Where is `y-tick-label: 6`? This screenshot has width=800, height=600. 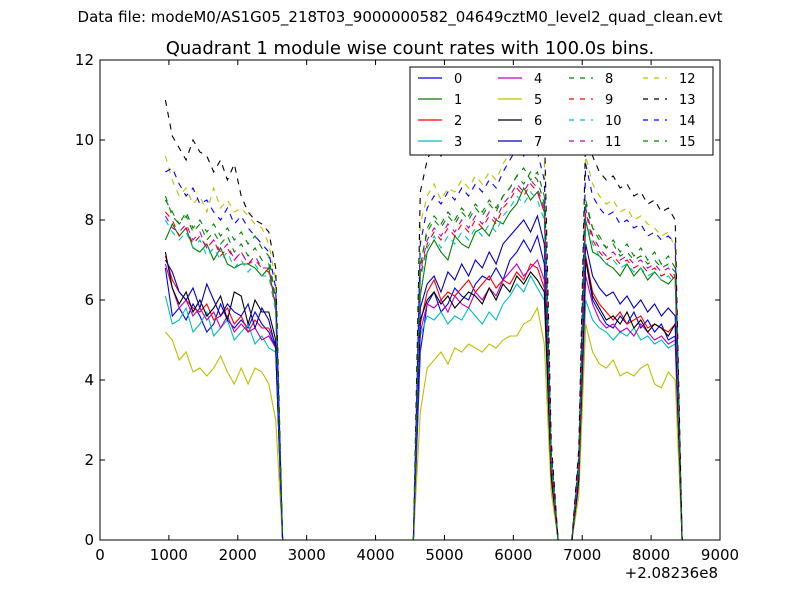
y-tick-label: 6 is located at coordinates (89, 300).